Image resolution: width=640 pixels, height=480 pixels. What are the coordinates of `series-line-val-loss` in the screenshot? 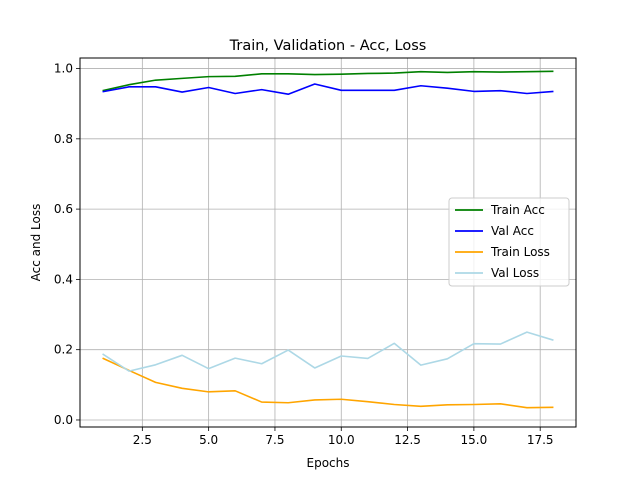 It's located at (328, 351).